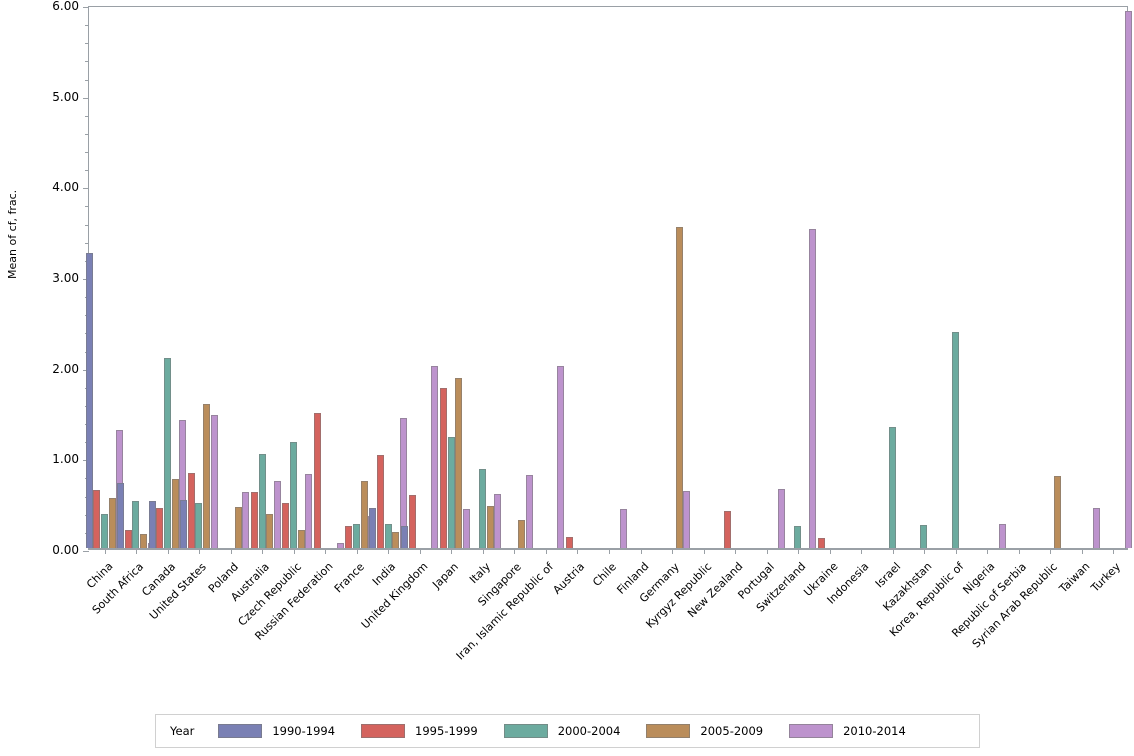 The height and width of the screenshot is (756, 1134). I want to click on legend-item: 2000-2004, so click(561, 731).